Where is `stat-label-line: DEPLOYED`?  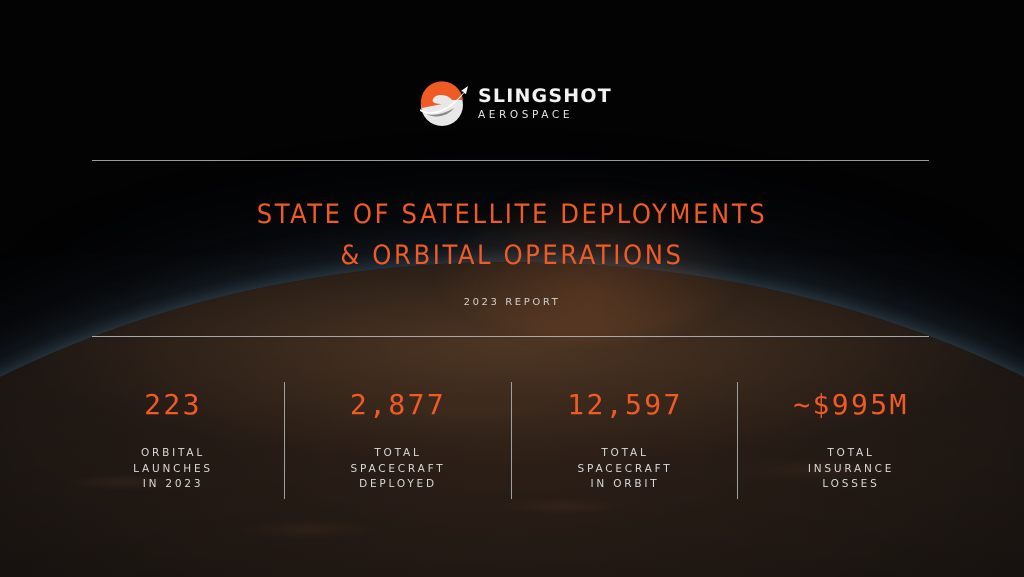 stat-label-line: DEPLOYED is located at coordinates (398, 484).